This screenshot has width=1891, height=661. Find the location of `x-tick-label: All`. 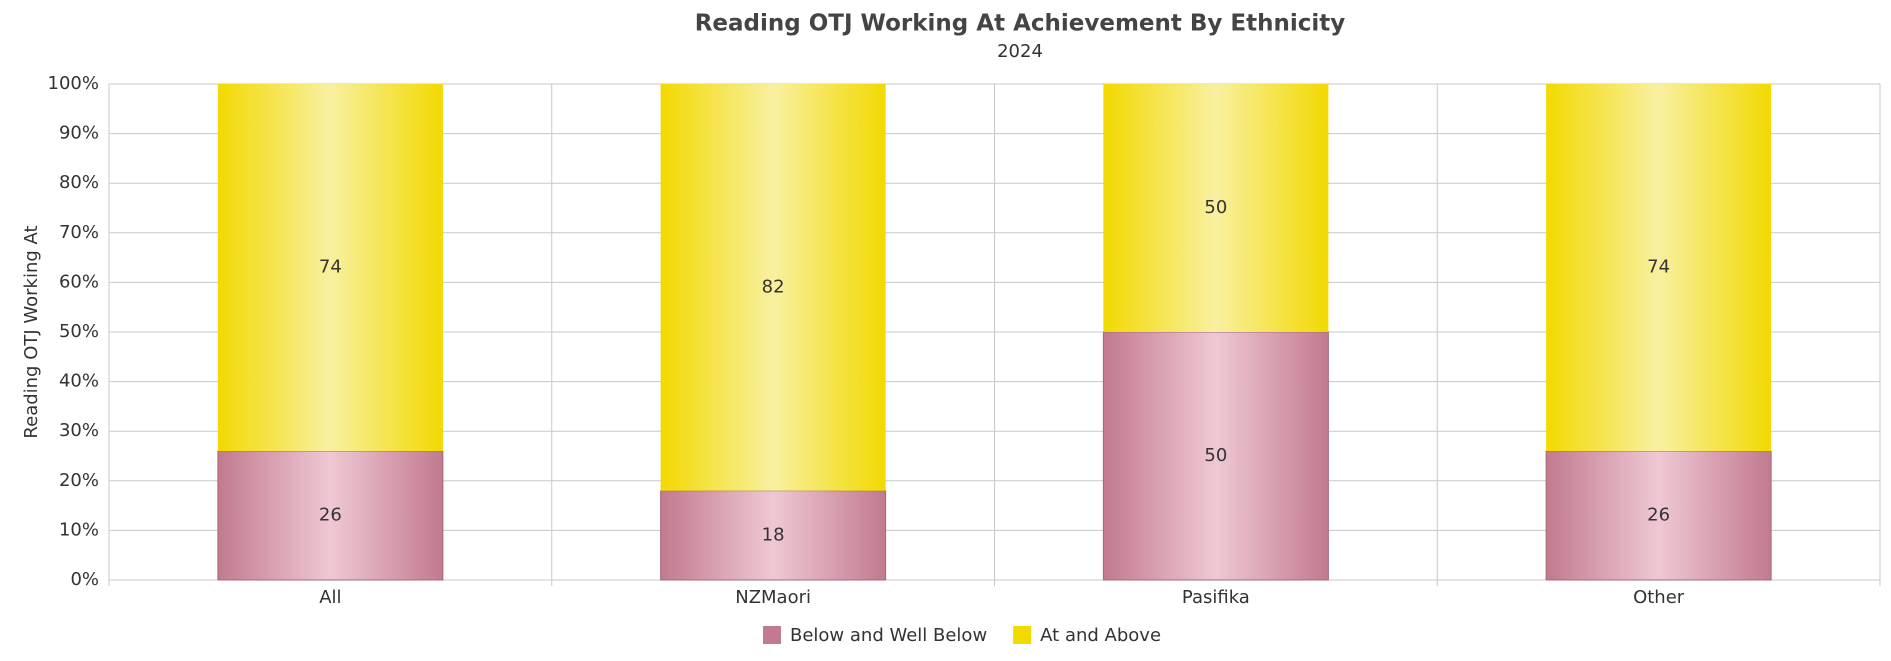

x-tick-label: All is located at coordinates (330, 597).